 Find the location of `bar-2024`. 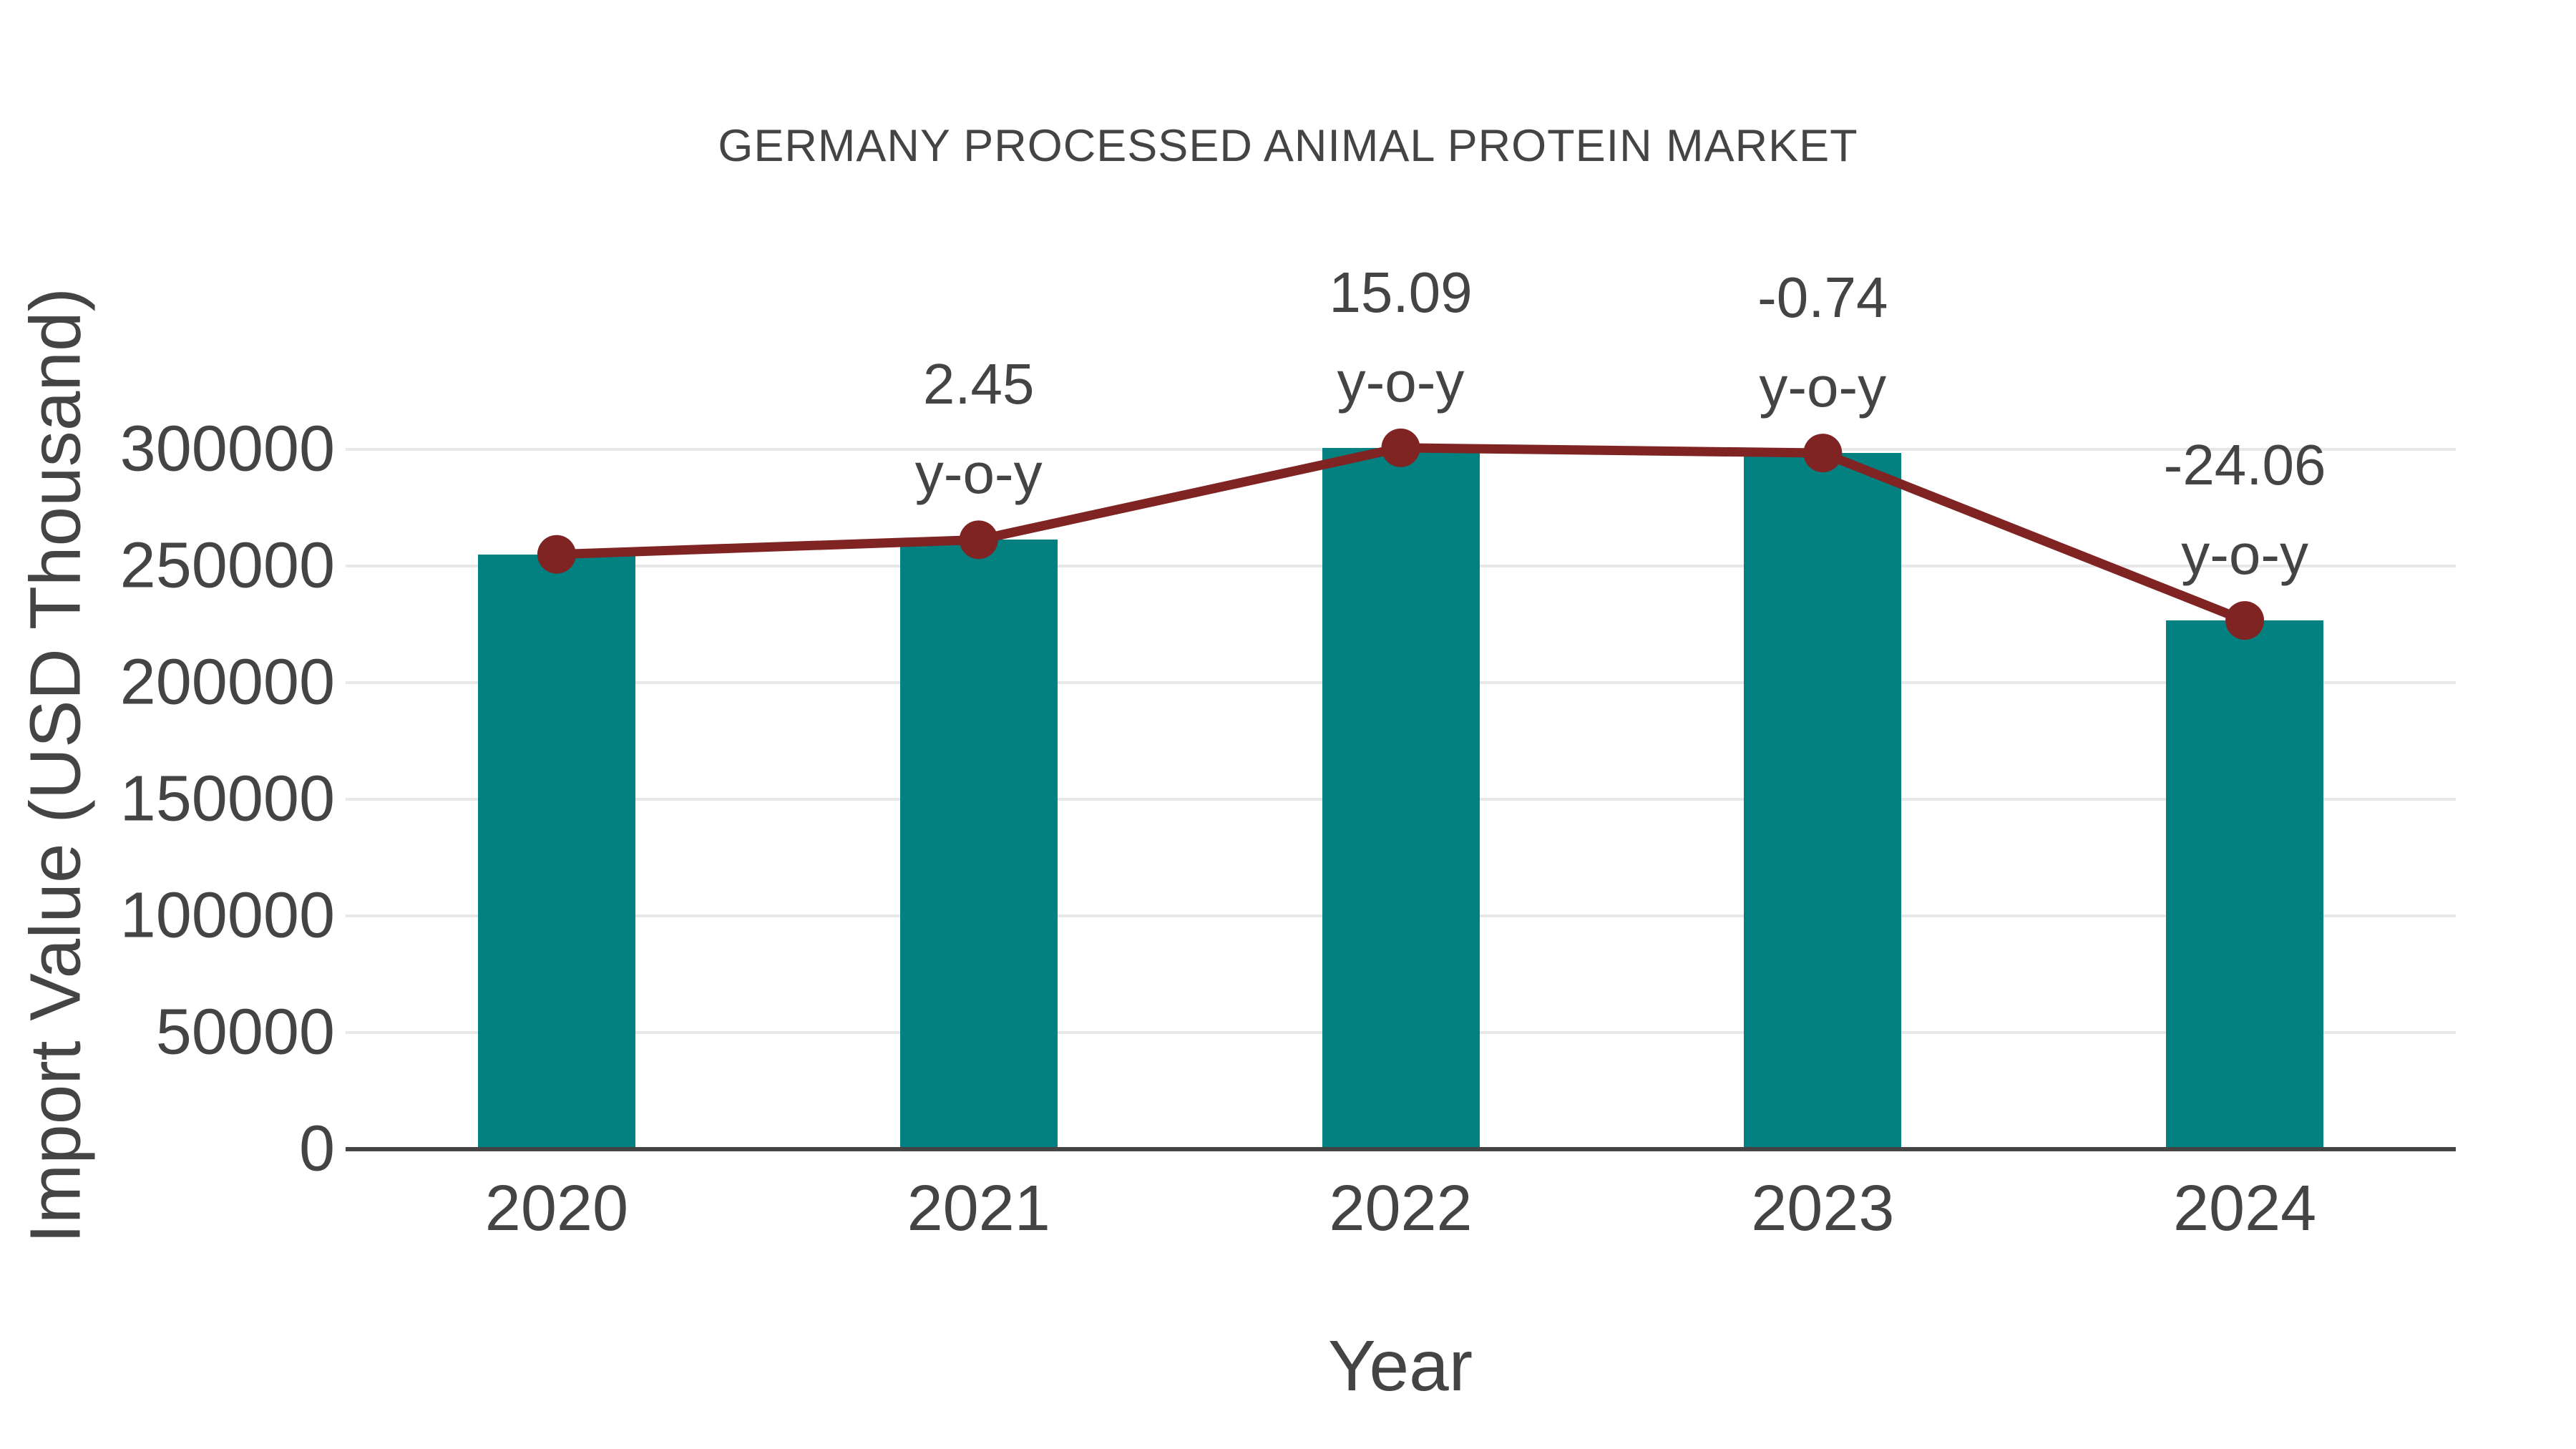

bar-2024 is located at coordinates (2245, 884).